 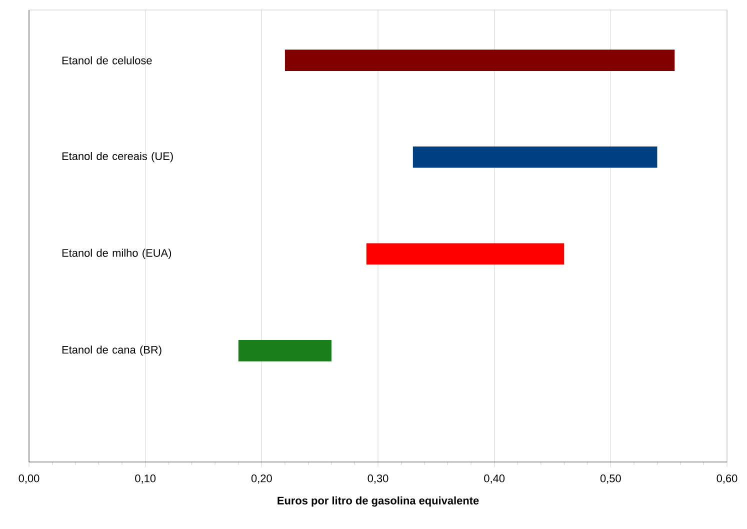 I want to click on x-axis-title: Euros por litro de gasolina equivalente, so click(x=378, y=501).